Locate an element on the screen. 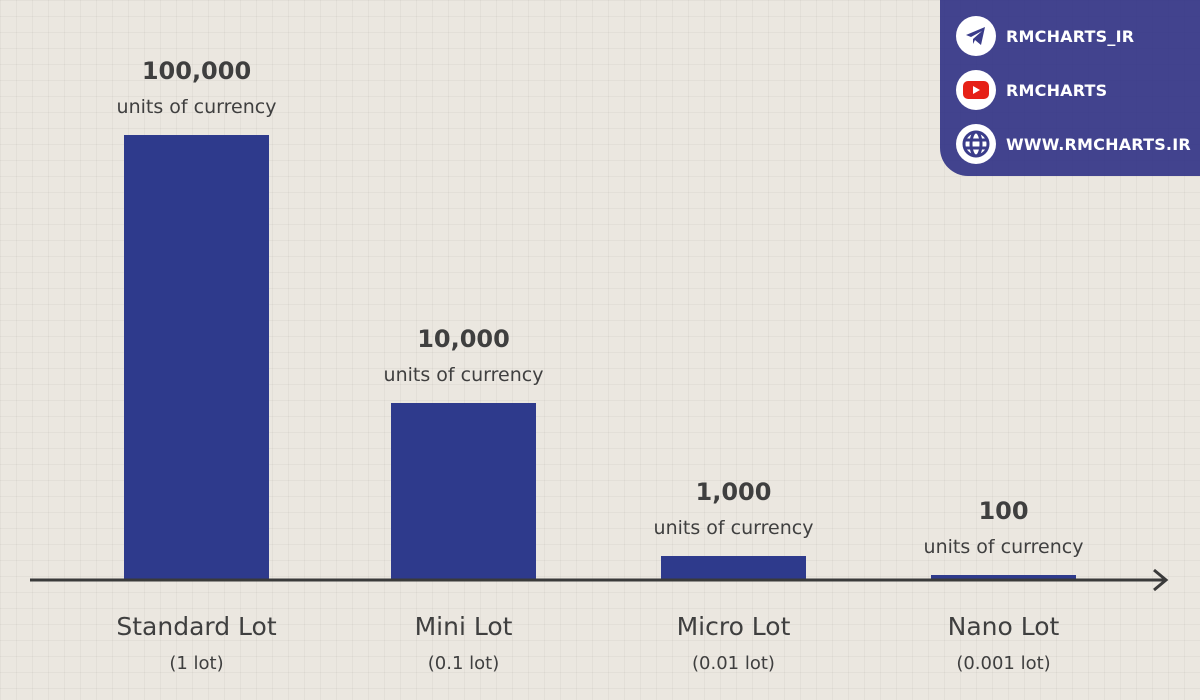 The height and width of the screenshot is (700, 1200). youtube-link: RMCHARTS is located at coordinates (1031, 90).